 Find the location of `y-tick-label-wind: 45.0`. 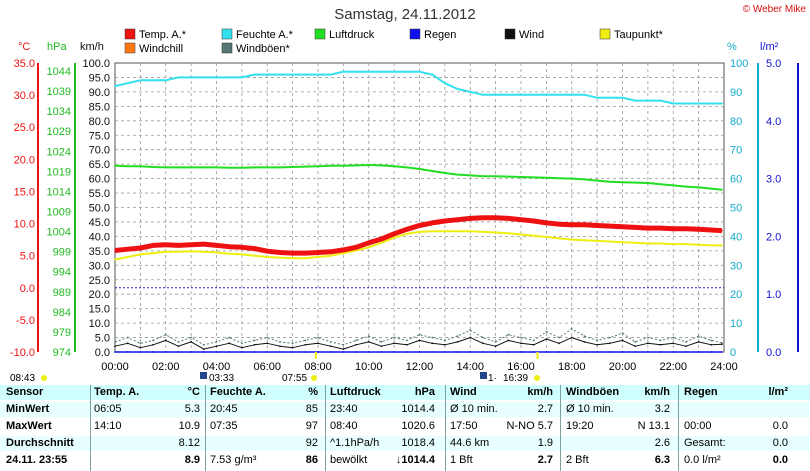

y-tick-label-wind: 45.0 is located at coordinates (99, 223).